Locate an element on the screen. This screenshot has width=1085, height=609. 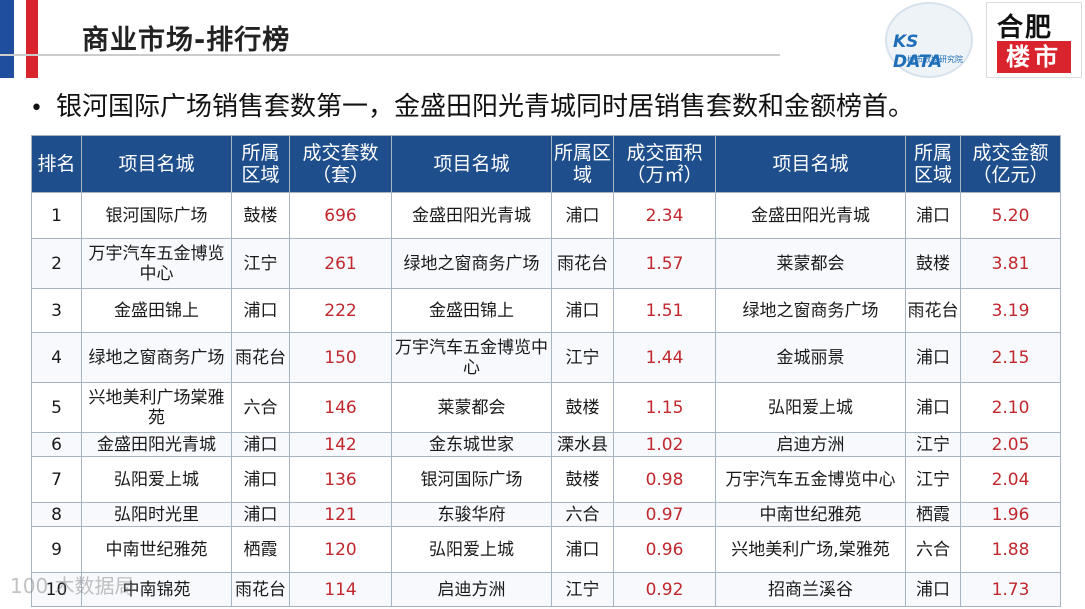
header-amount: 成交金额（亿元） is located at coordinates (1010, 164).